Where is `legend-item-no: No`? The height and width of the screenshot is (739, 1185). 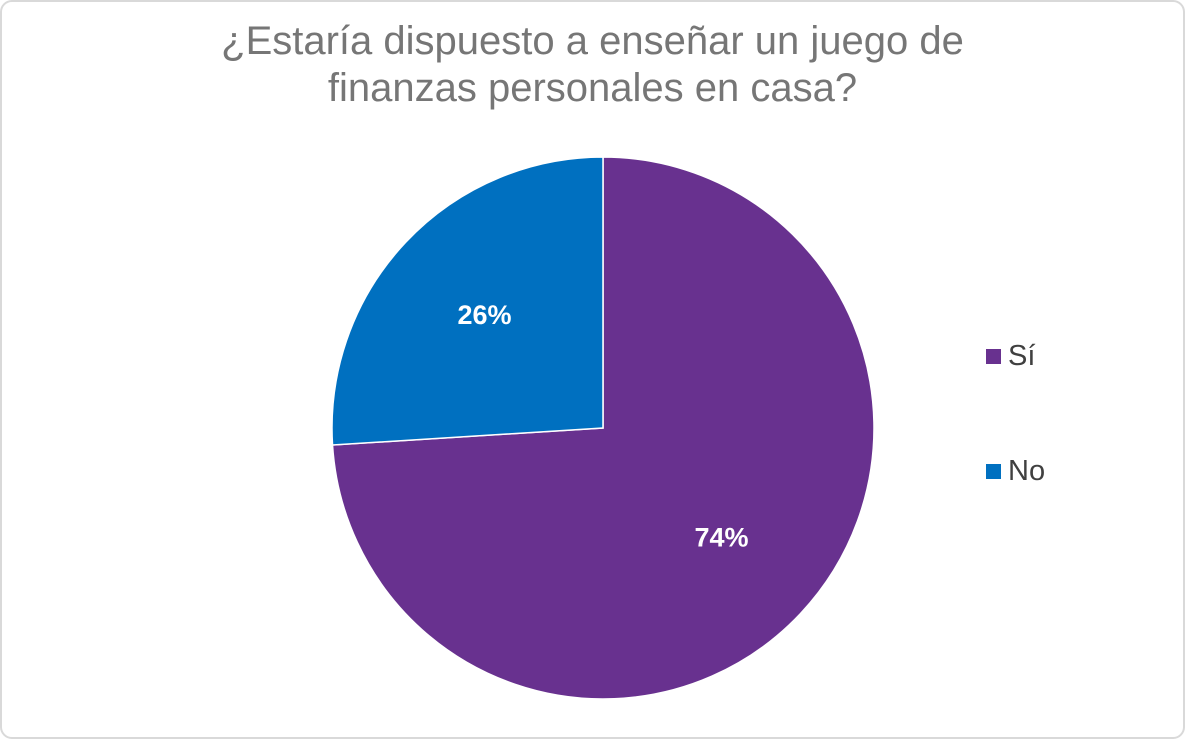 legend-item-no: No is located at coordinates (1015, 471).